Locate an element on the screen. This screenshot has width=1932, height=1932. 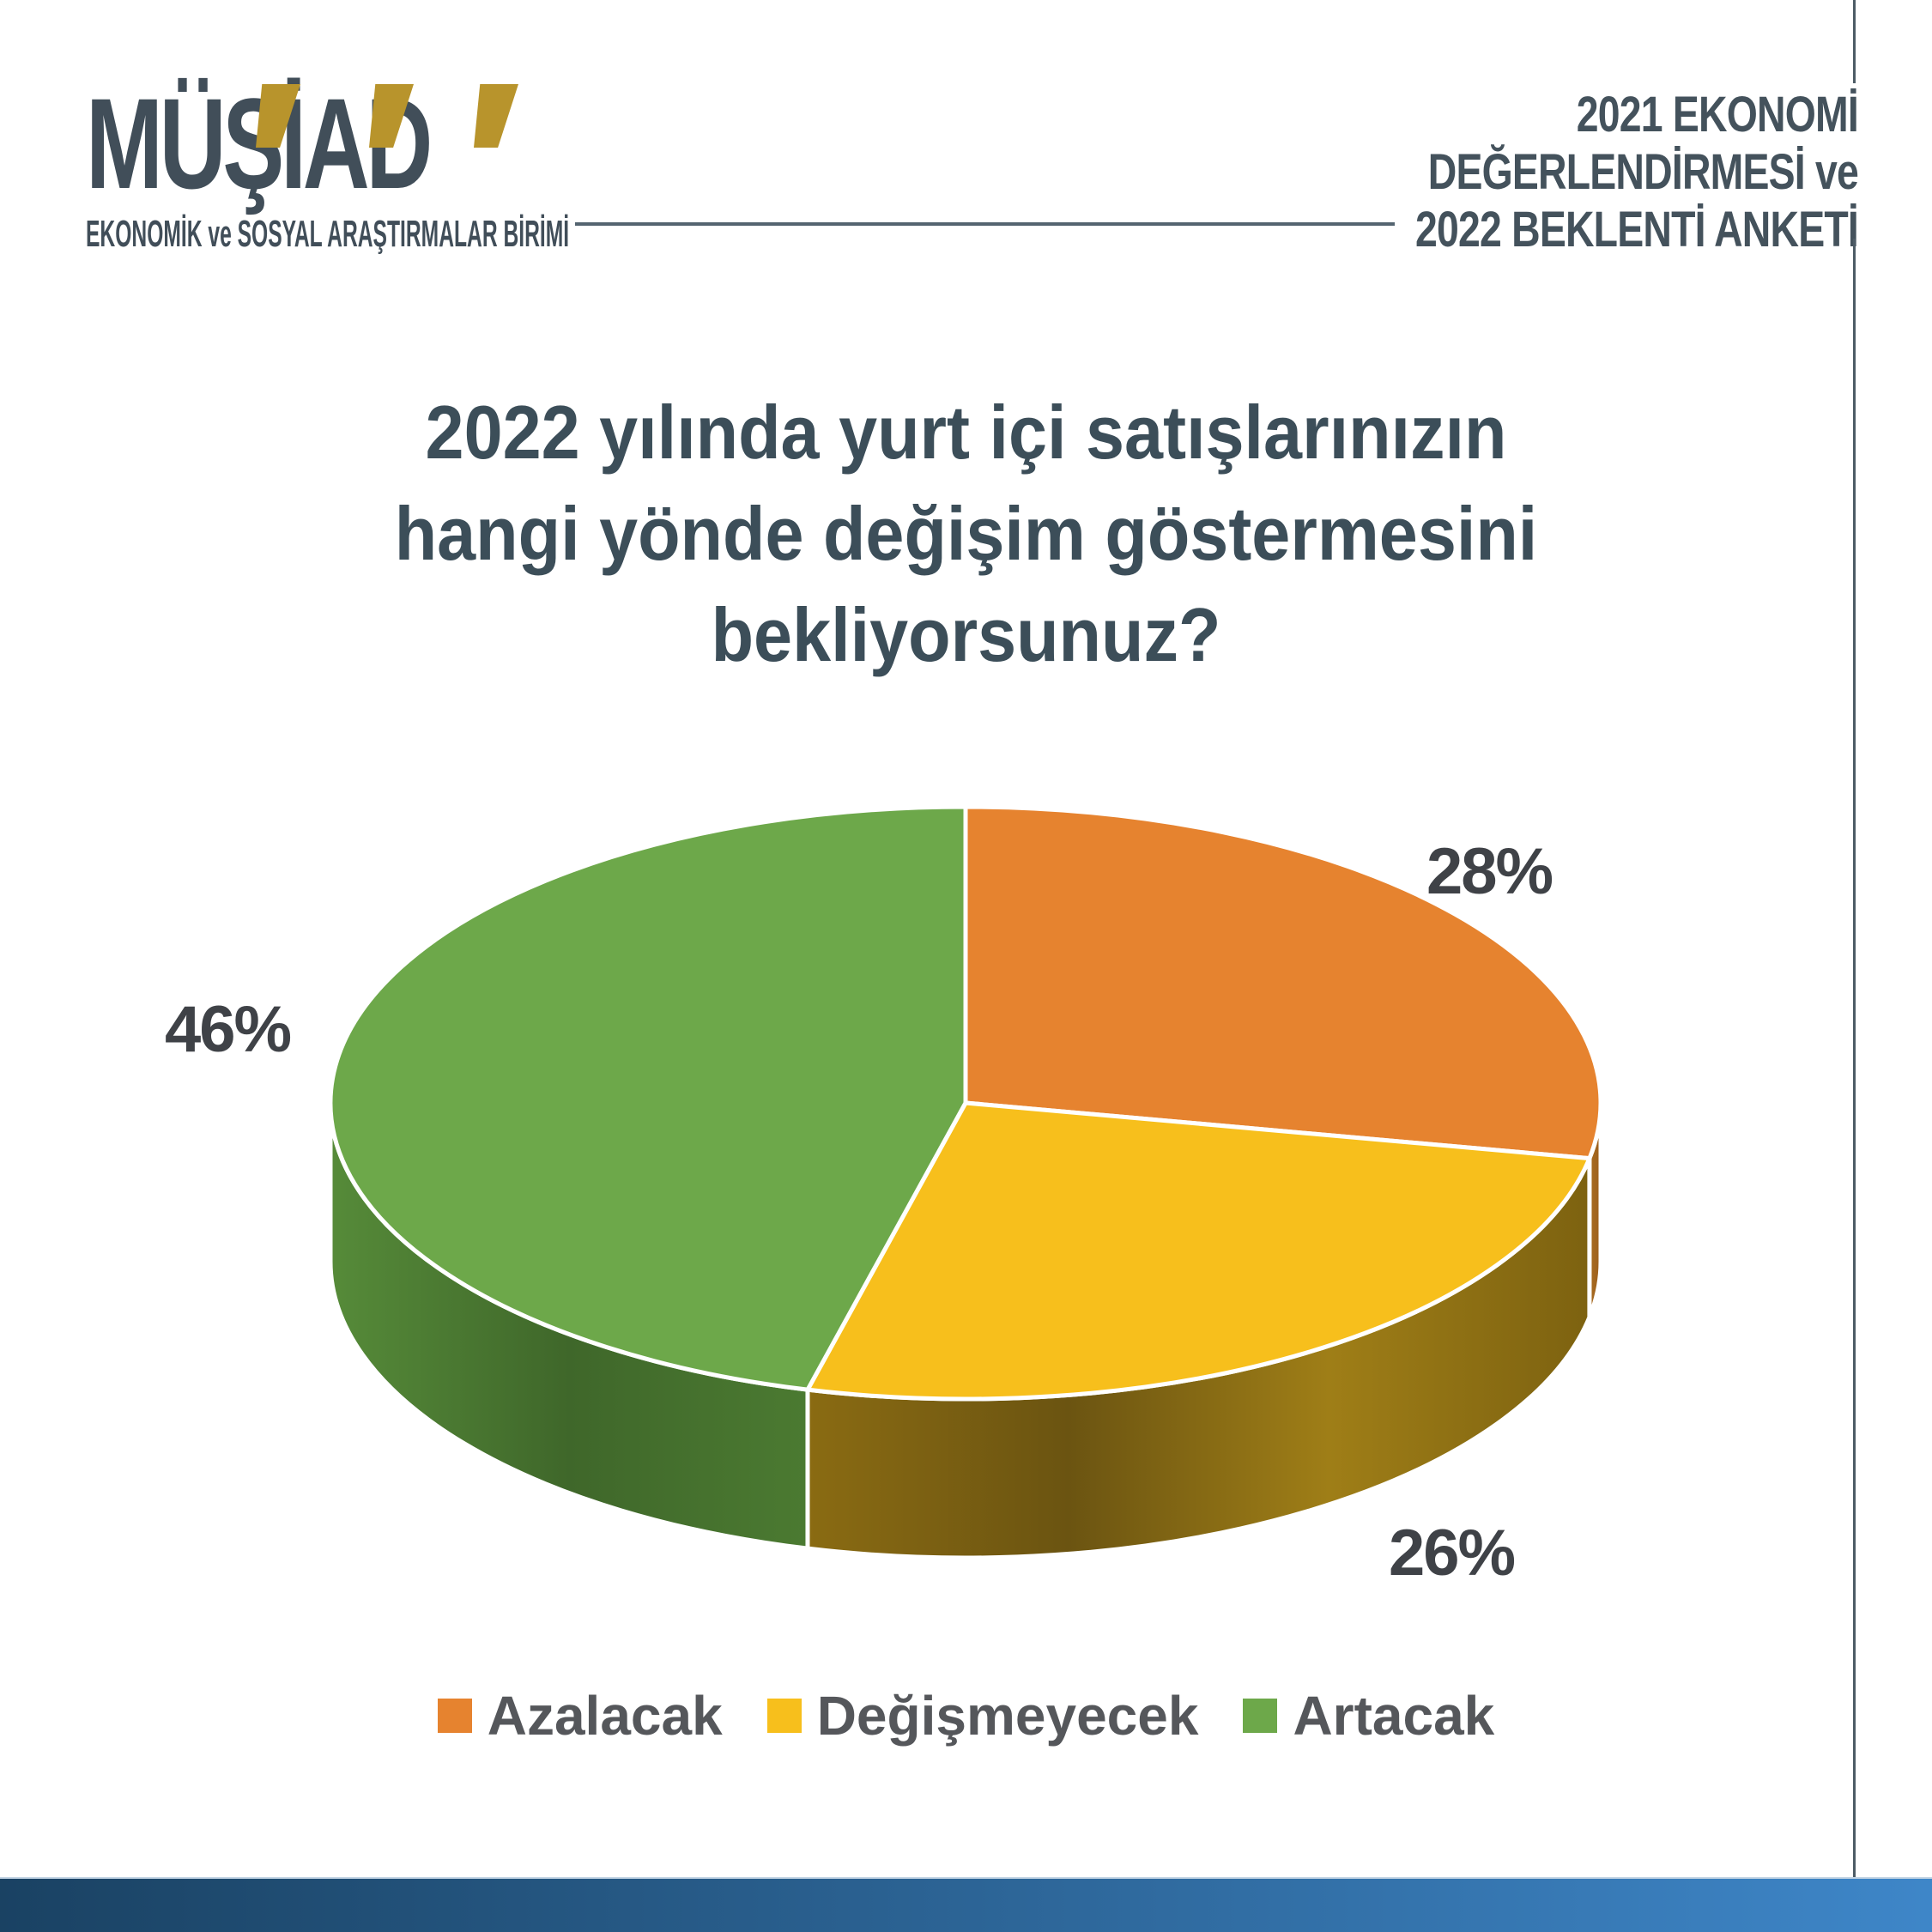
chart-legend: Azalacak Değişmeyecek Artacak is located at coordinates (966, 1716).